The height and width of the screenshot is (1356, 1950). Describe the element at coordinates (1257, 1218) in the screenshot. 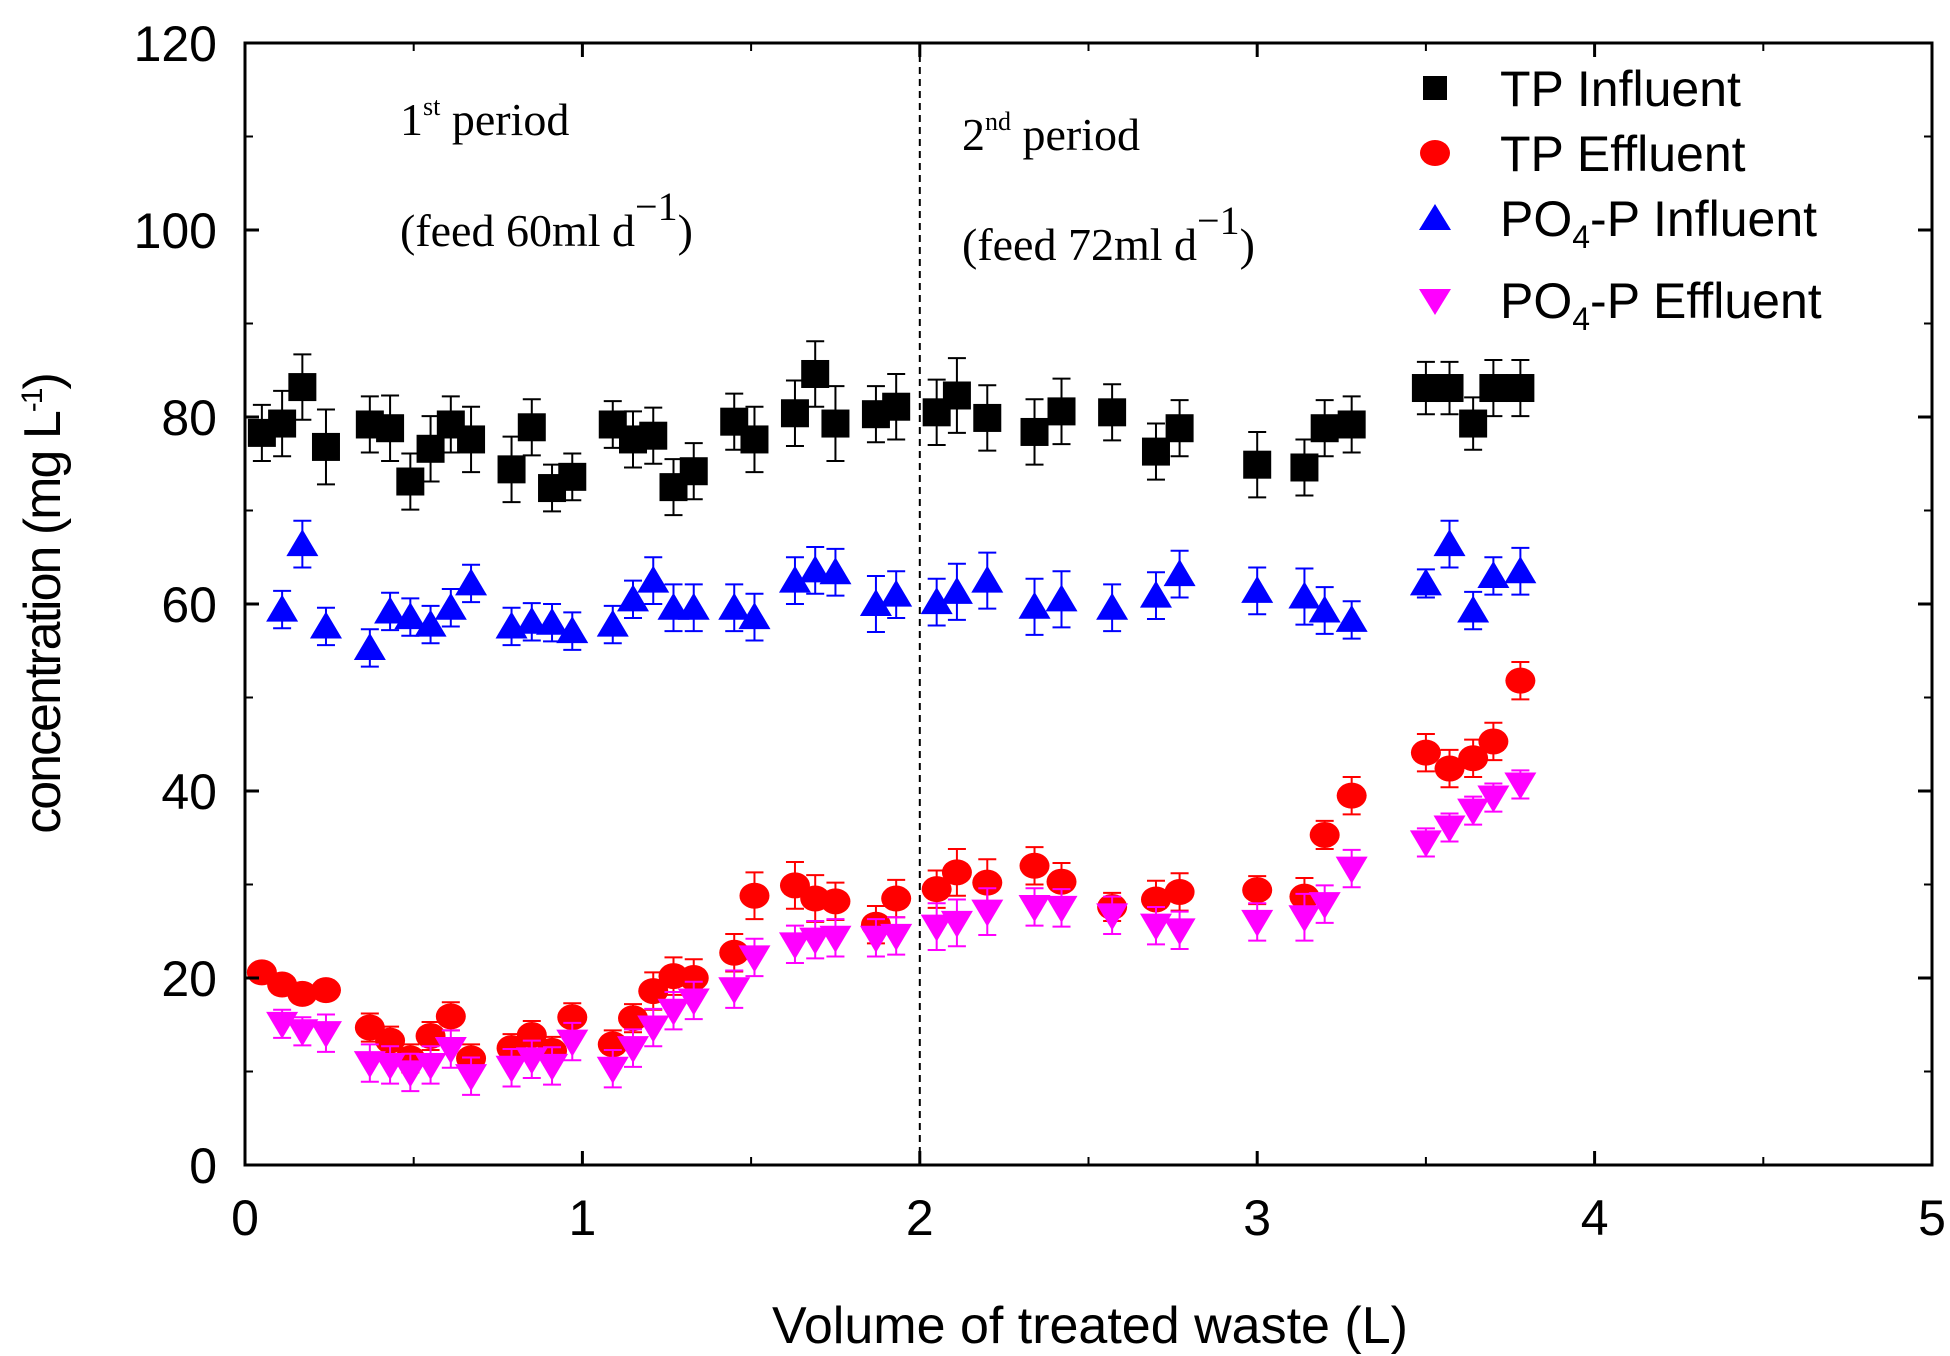

I see `x-tick-label: 3` at that location.